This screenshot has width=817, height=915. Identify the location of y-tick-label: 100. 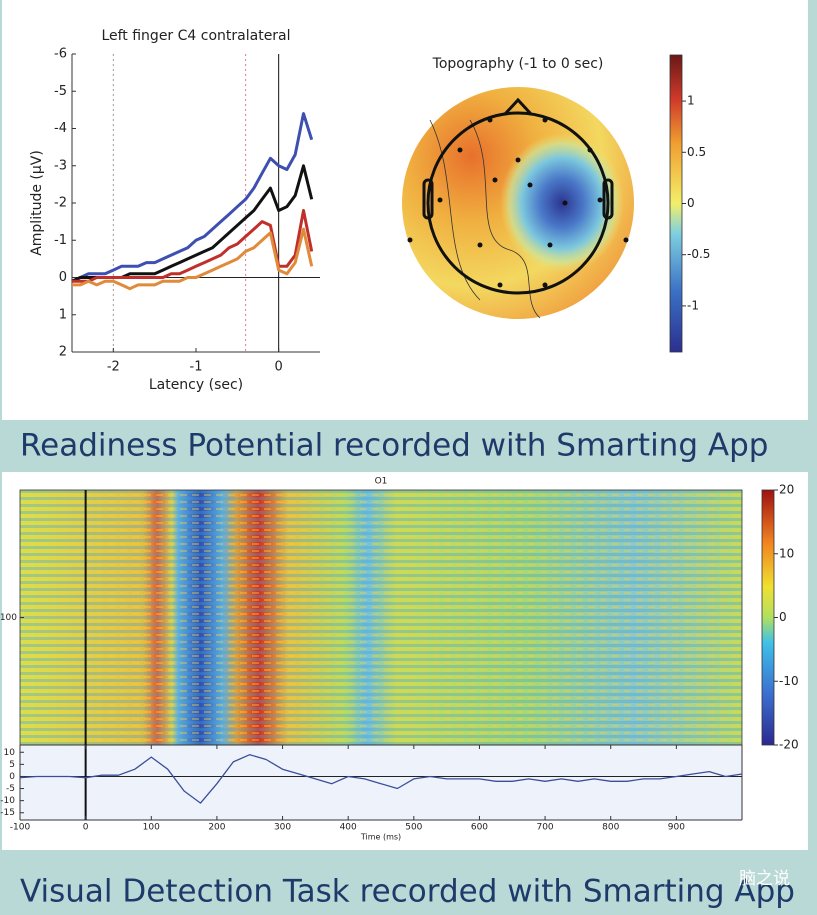
(8, 618).